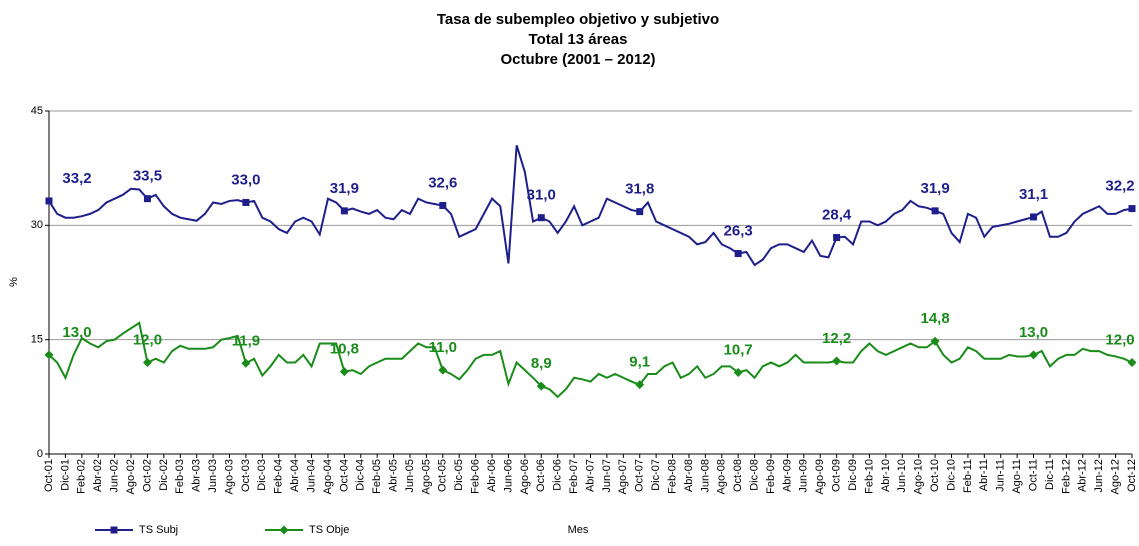 The width and height of the screenshot is (1139, 546). I want to click on x-tick-label: Abr-12, so click(1083, 475).